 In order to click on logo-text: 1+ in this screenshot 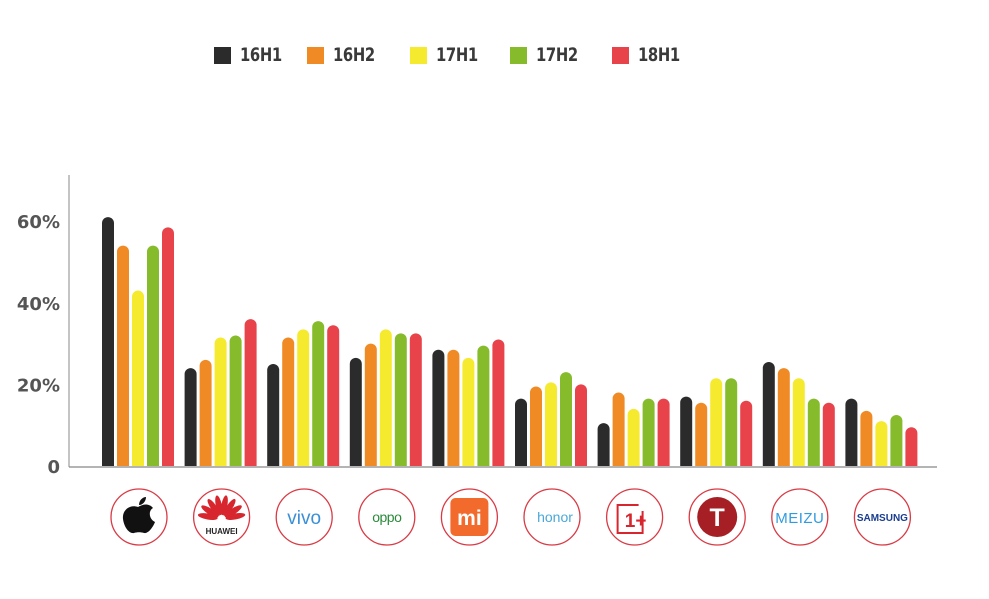, I will do `click(636, 521)`.